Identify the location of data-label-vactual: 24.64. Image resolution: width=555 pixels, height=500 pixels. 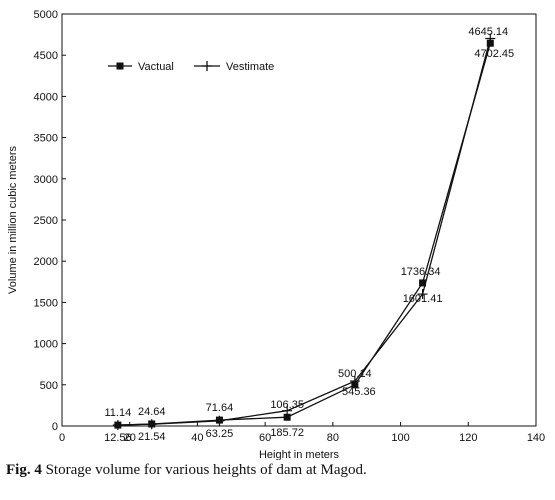
(152, 412).